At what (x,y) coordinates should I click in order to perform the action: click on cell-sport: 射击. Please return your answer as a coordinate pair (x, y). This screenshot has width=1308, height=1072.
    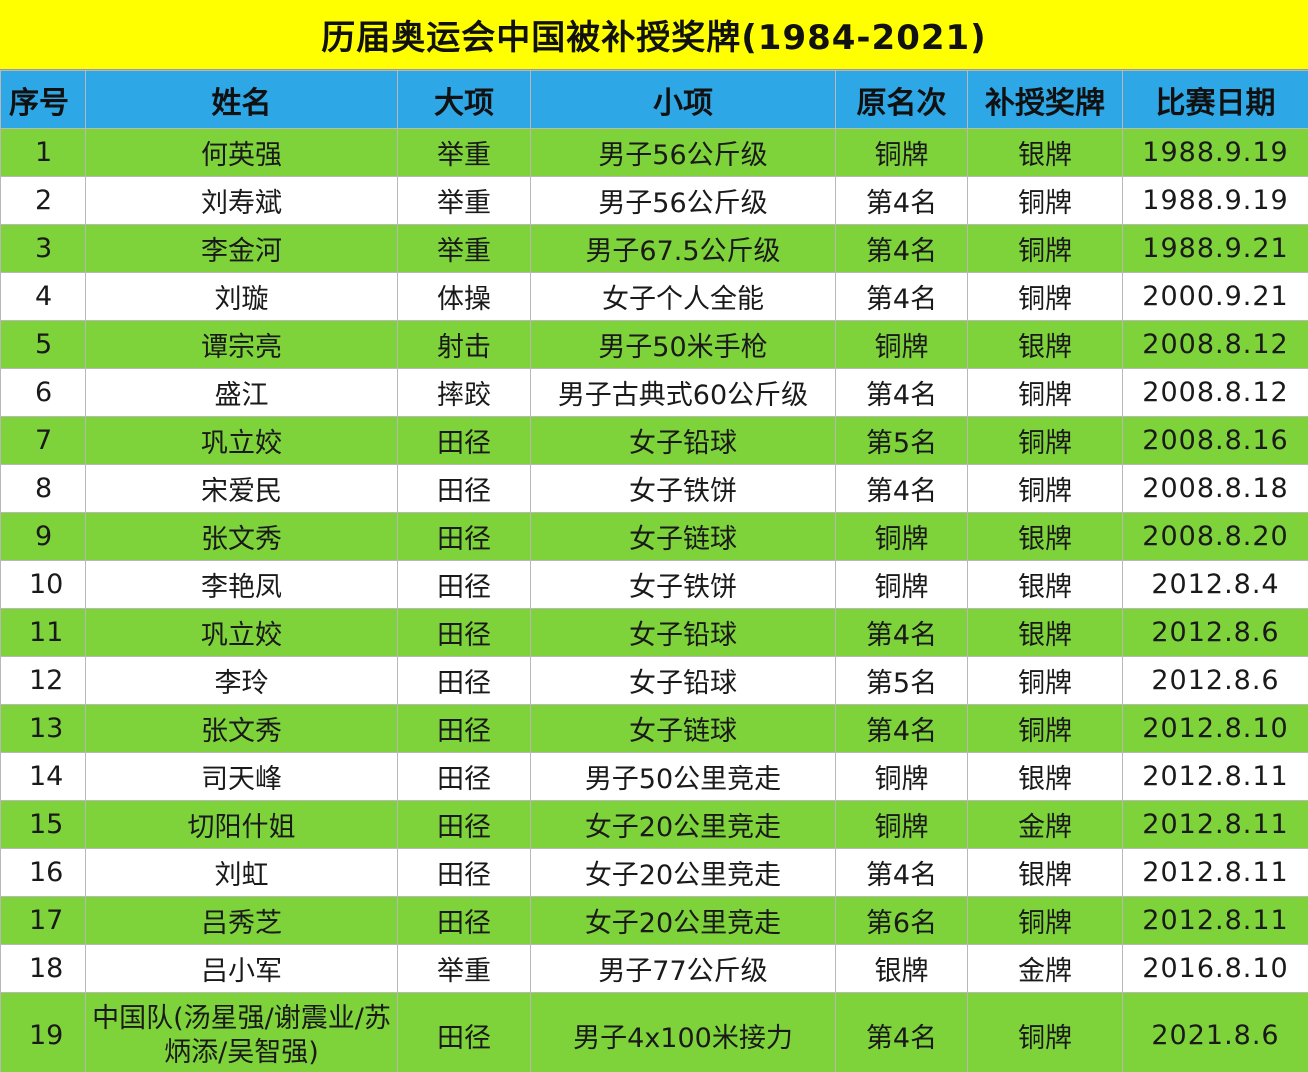
    Looking at the image, I should click on (464, 344).